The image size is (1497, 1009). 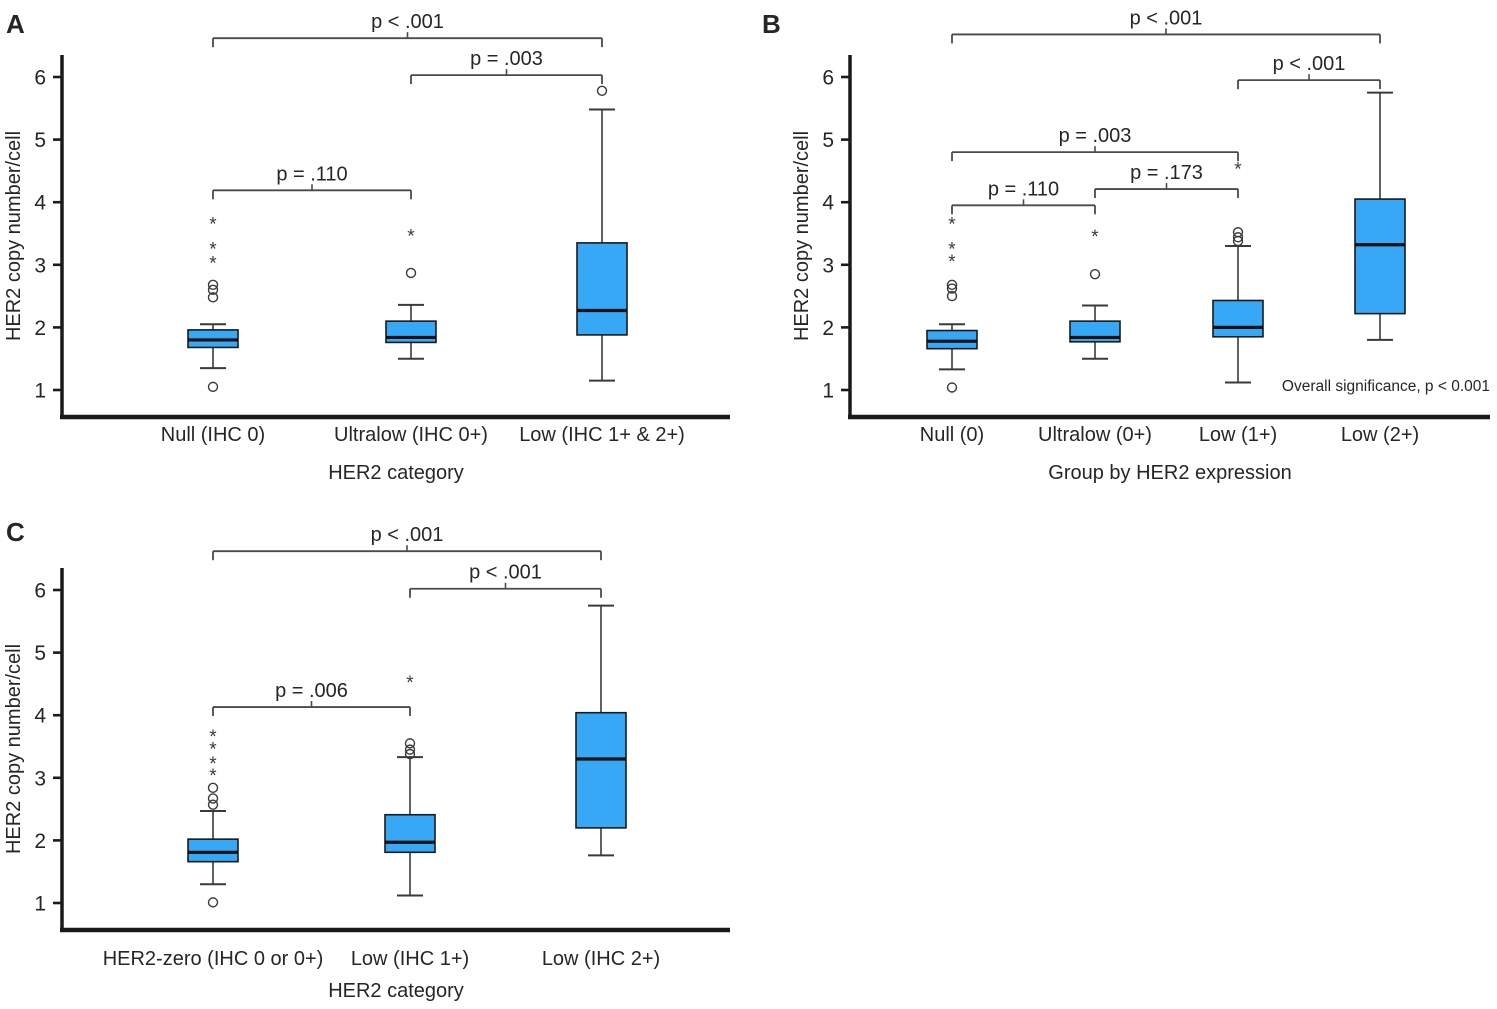 What do you see at coordinates (411, 435) in the screenshot?
I see `x-category-label: Ultralow (IHC 0+)` at bounding box center [411, 435].